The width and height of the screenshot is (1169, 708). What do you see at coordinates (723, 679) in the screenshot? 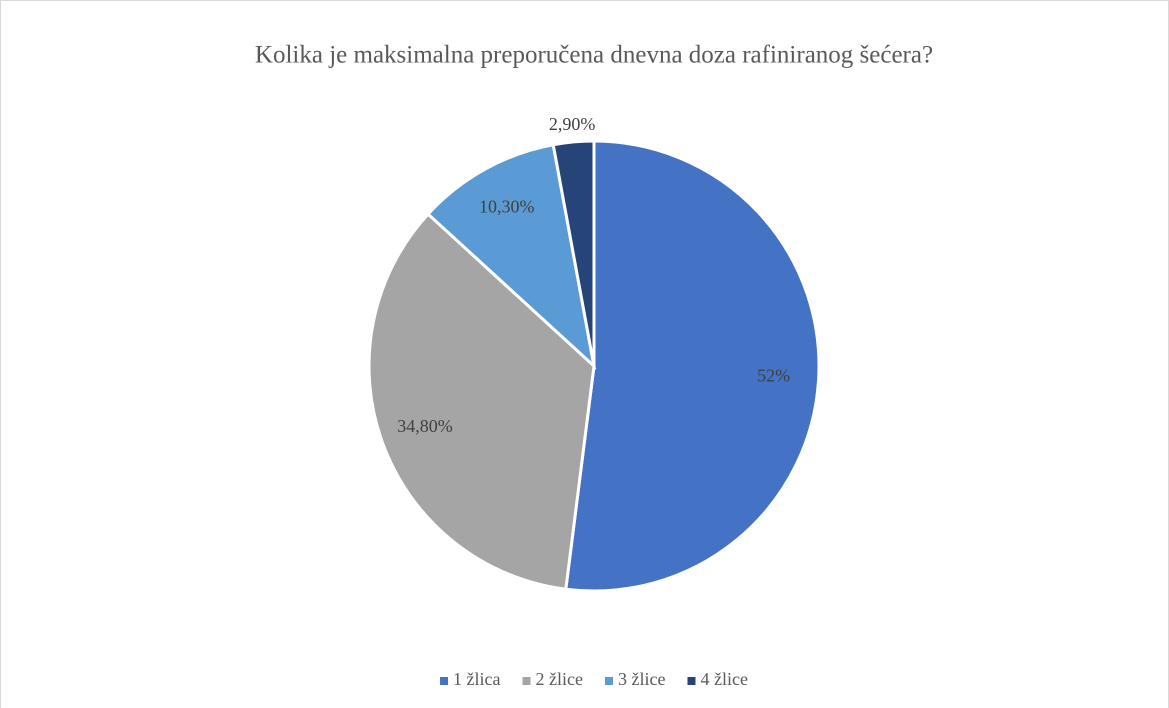
I see `legend-label: 4 žlice` at bounding box center [723, 679].